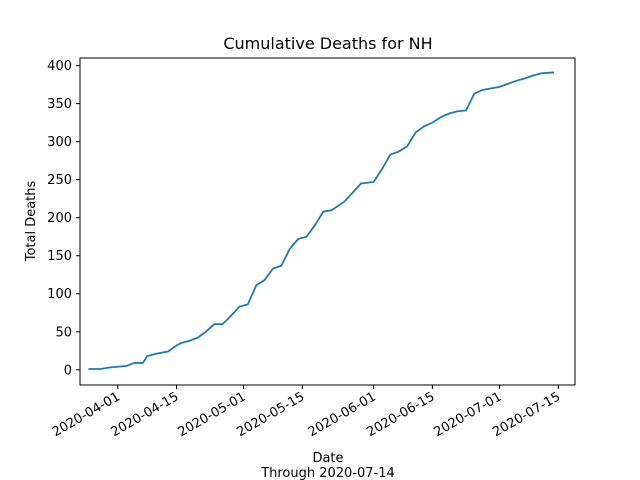 The width and height of the screenshot is (640, 480). I want to click on y-axis-ticks: 0 50 100 150 200 250 300 350 400, so click(63, 218).